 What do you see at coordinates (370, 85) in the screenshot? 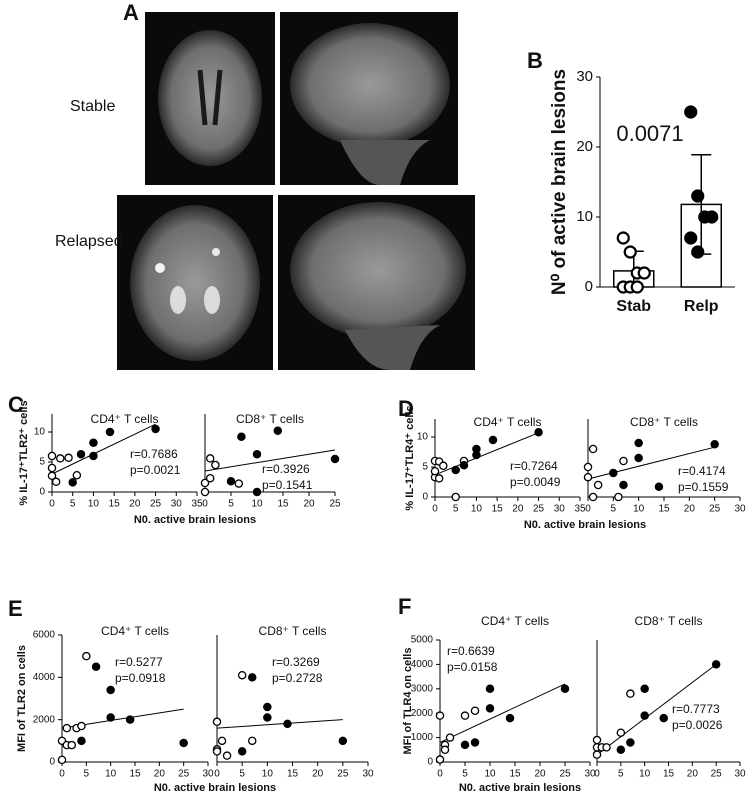
I see `mri-sagittal-stable-brain` at bounding box center [370, 85].